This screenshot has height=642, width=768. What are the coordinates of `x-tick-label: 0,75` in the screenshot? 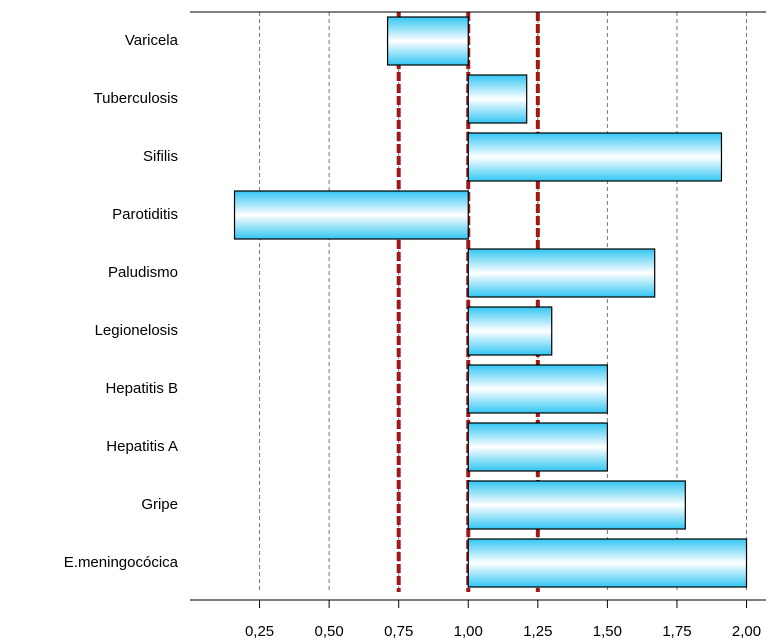 It's located at (398, 631).